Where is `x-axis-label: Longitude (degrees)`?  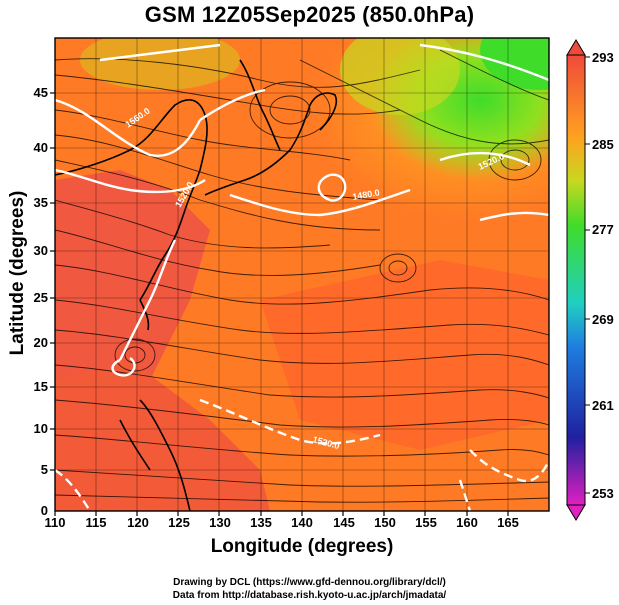 x-axis-label: Longitude (degrees) is located at coordinates (302, 546).